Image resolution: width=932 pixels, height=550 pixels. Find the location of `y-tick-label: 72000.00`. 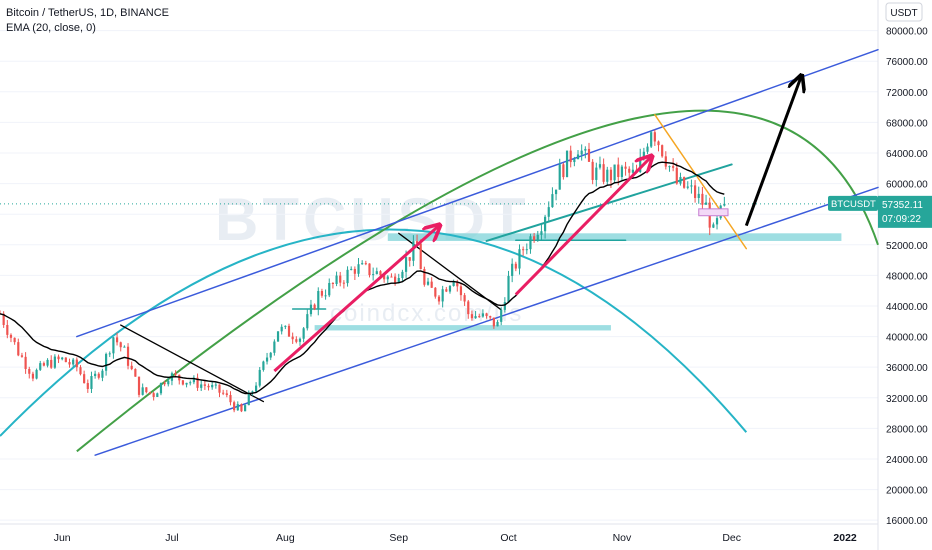

y-tick-label: 72000.00 is located at coordinates (907, 93).